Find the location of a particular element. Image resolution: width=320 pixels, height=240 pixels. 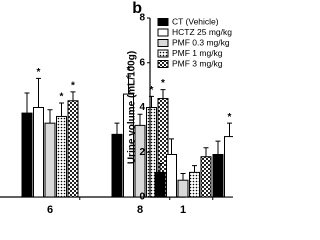

y-tick-label: 2 is located at coordinates (142, 152).